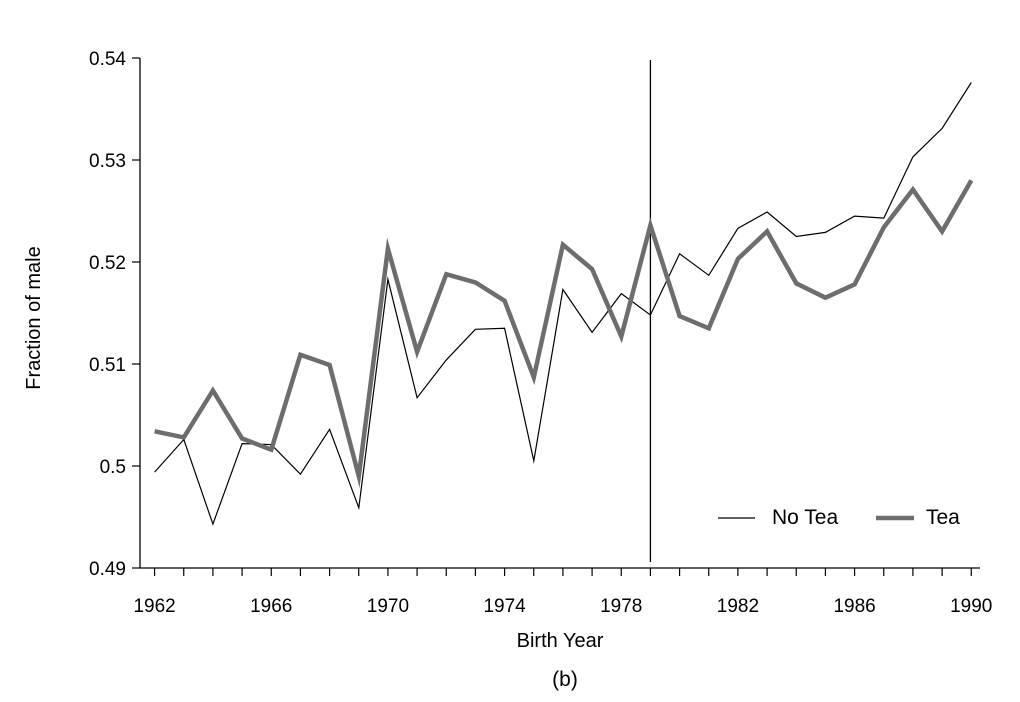 This screenshot has height=702, width=1020. What do you see at coordinates (738, 606) in the screenshot?
I see `x-tick-label: 1982` at bounding box center [738, 606].